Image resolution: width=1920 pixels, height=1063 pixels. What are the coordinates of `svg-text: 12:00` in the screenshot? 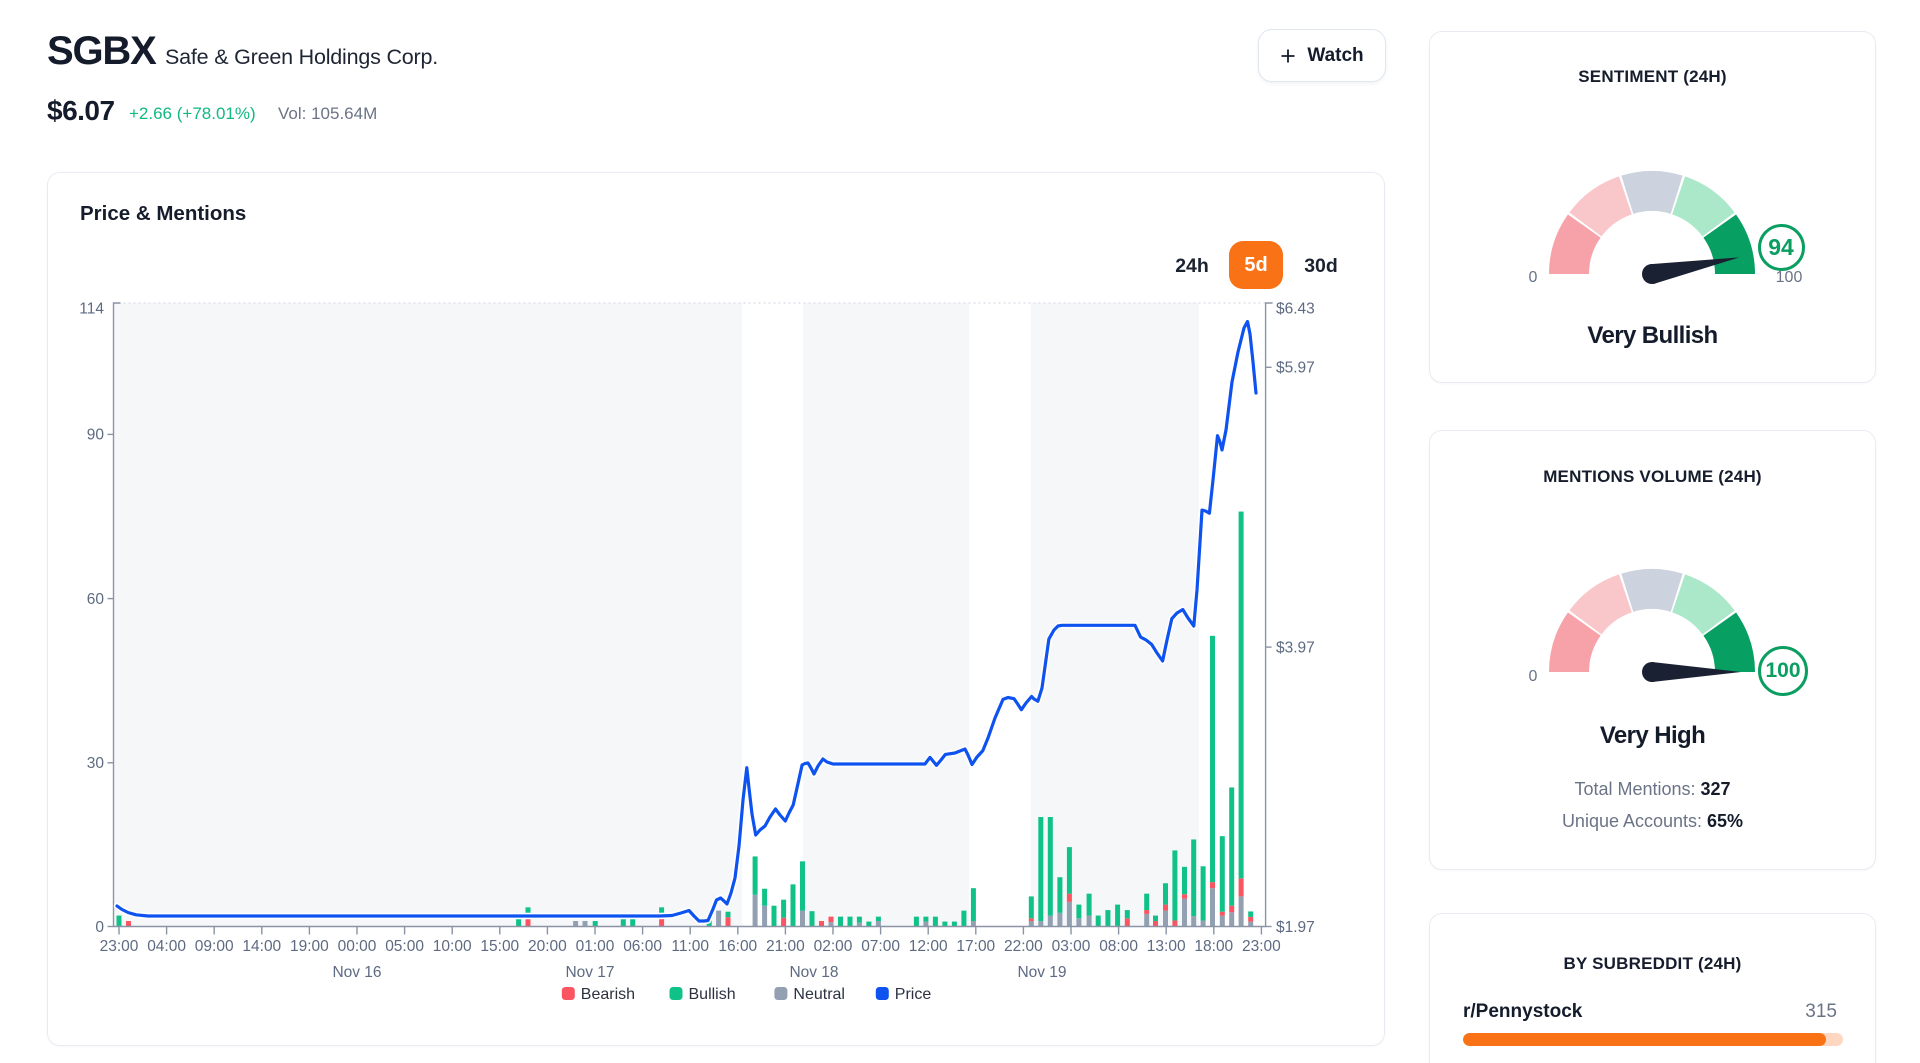 It's located at (928, 946).